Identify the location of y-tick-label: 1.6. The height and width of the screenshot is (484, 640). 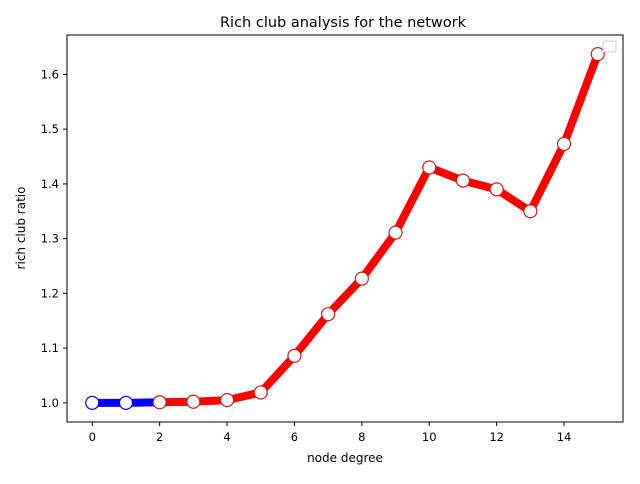
(50, 74).